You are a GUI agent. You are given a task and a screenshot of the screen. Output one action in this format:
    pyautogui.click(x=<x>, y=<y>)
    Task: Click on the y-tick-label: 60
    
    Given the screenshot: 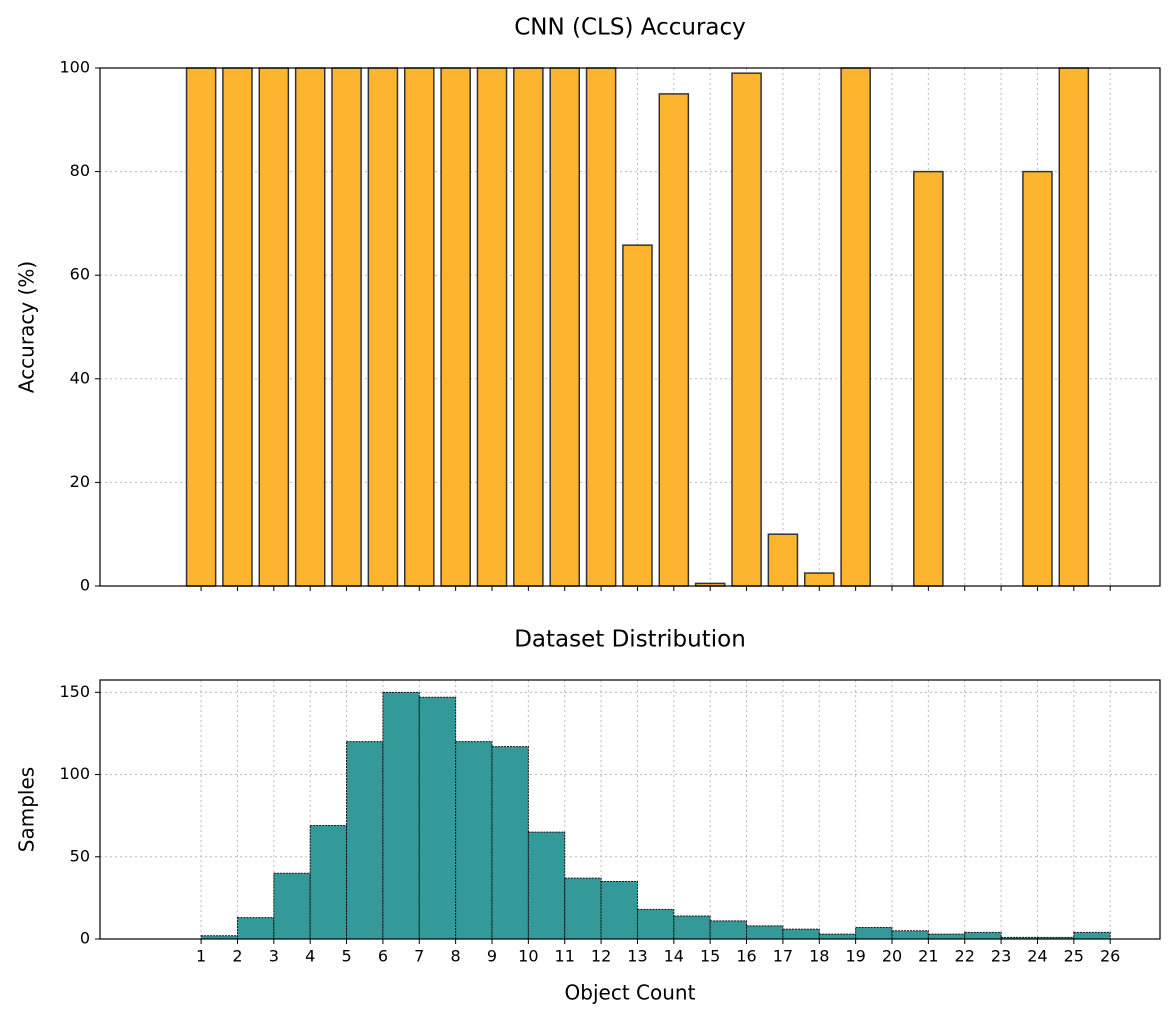 What is the action you would take?
    pyautogui.click(x=80, y=274)
    